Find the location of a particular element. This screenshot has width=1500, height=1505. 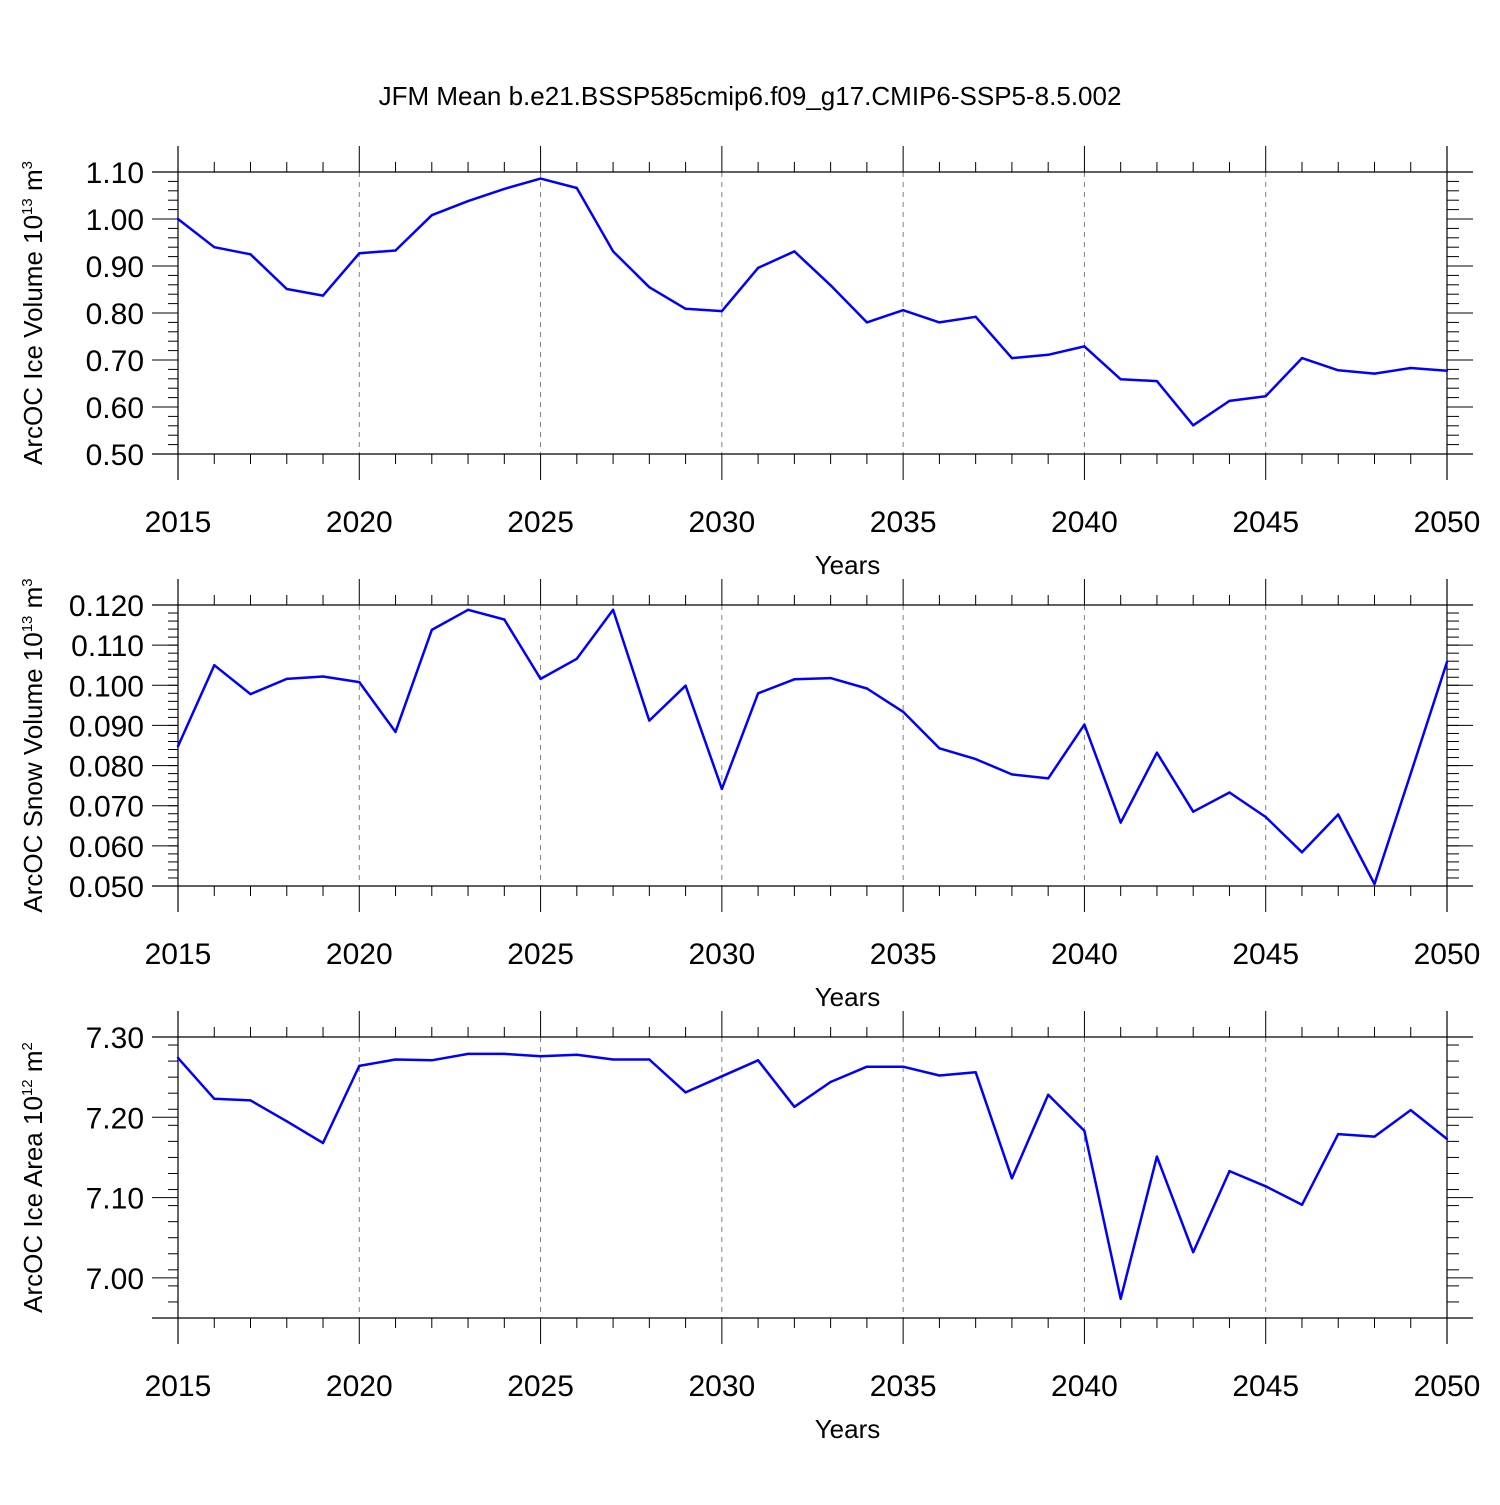

y-tick-label: 7.10 is located at coordinates (115, 1199).